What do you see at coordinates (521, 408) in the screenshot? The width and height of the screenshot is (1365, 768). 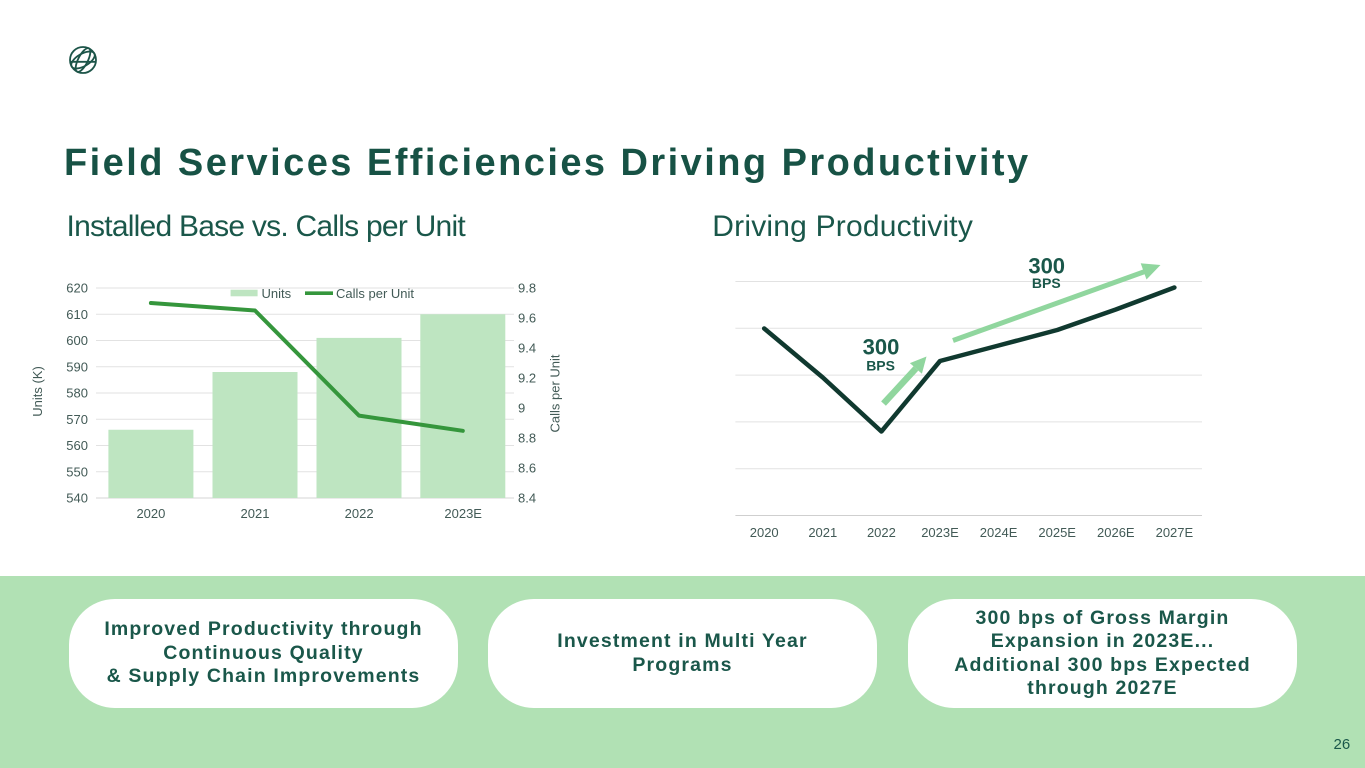 I see `svg-text: 9` at bounding box center [521, 408].